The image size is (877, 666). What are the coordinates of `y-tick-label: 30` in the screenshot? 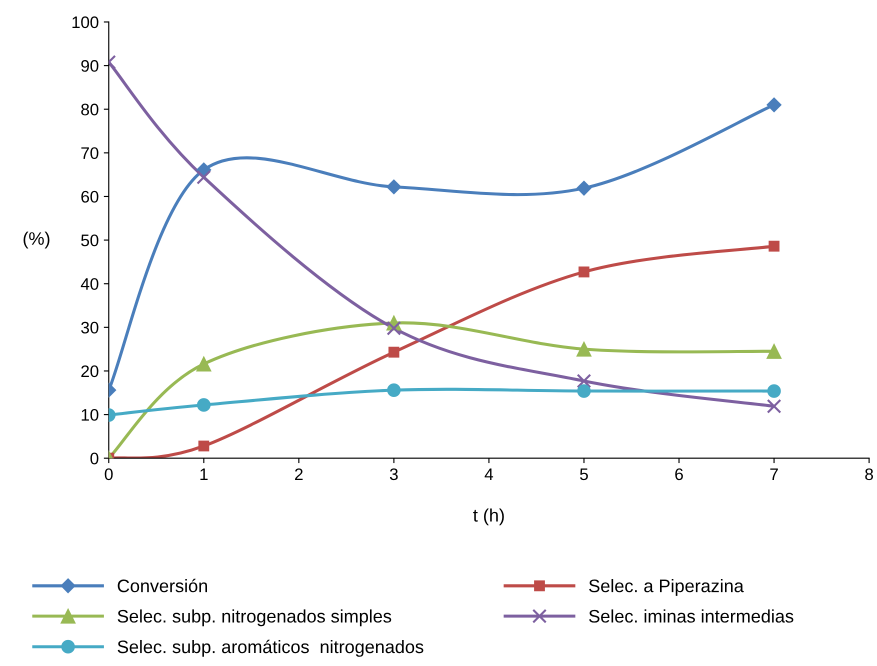 It's located at (89, 328).